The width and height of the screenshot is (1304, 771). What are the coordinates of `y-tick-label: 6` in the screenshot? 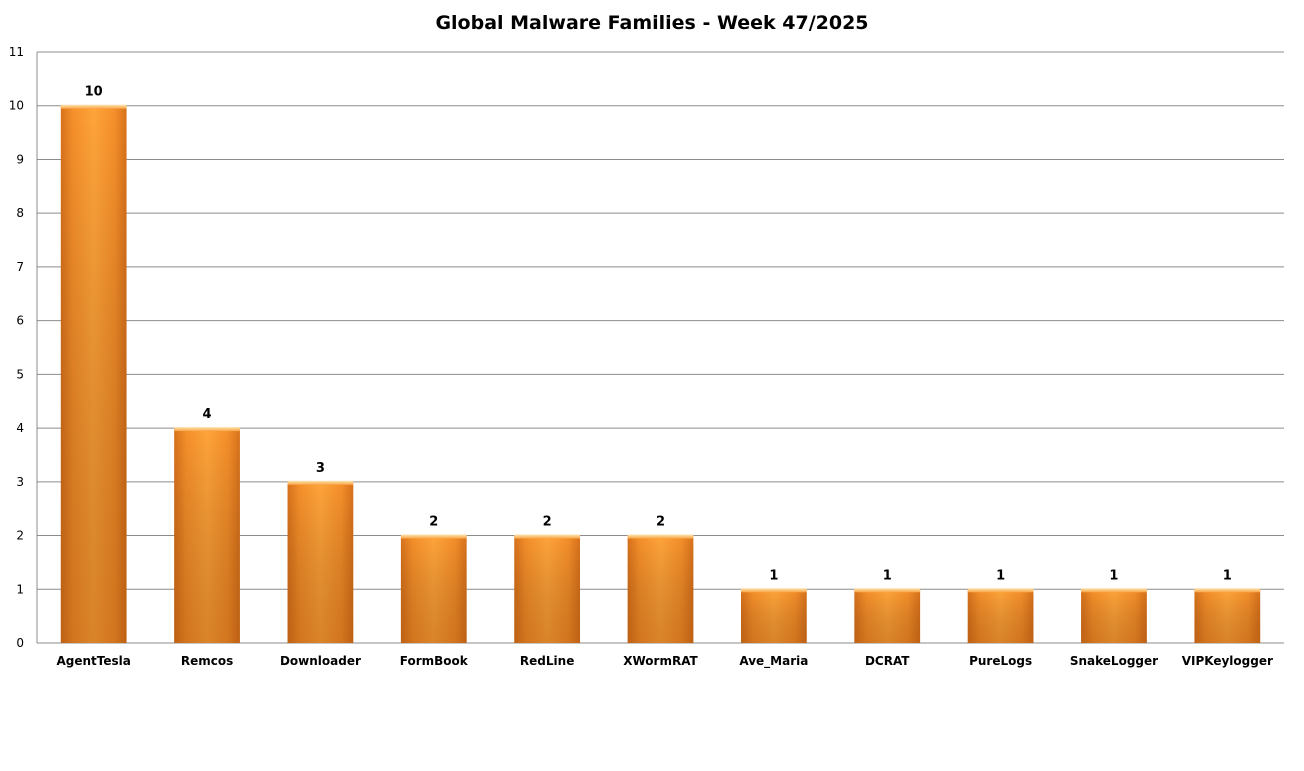 It's located at (20, 321).